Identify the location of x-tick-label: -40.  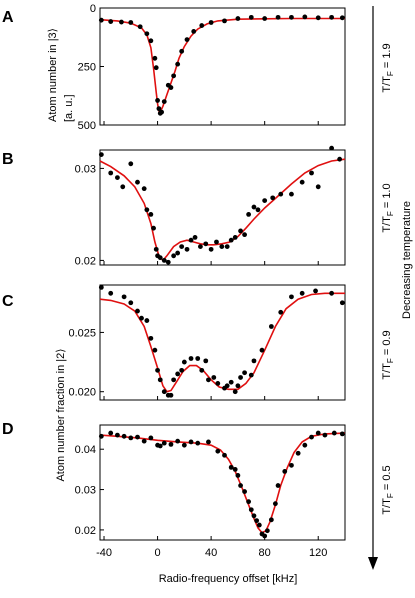
(104, 553).